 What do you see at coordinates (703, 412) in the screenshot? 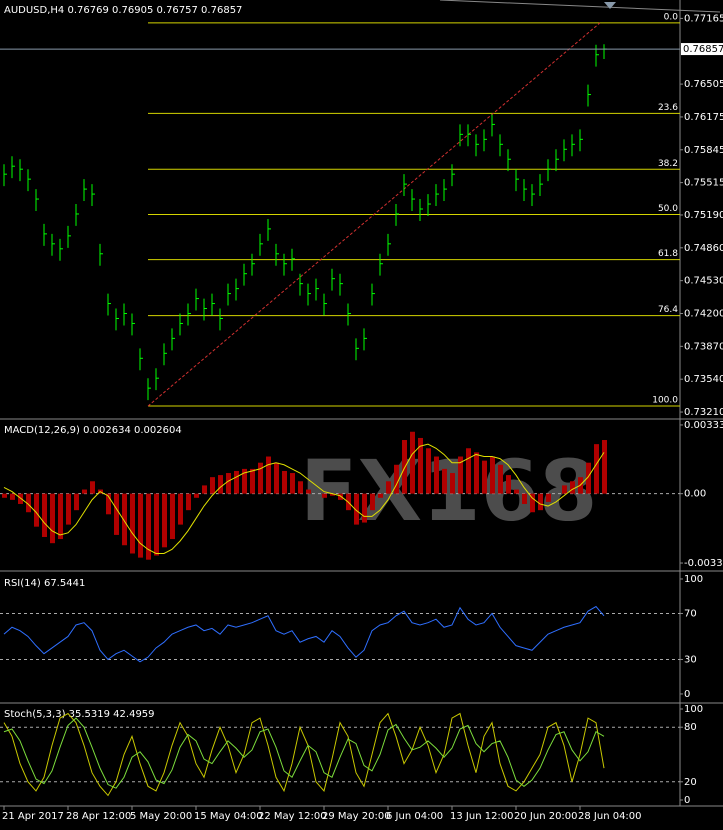
I see `y-tick-label: 0.73210` at bounding box center [703, 412].